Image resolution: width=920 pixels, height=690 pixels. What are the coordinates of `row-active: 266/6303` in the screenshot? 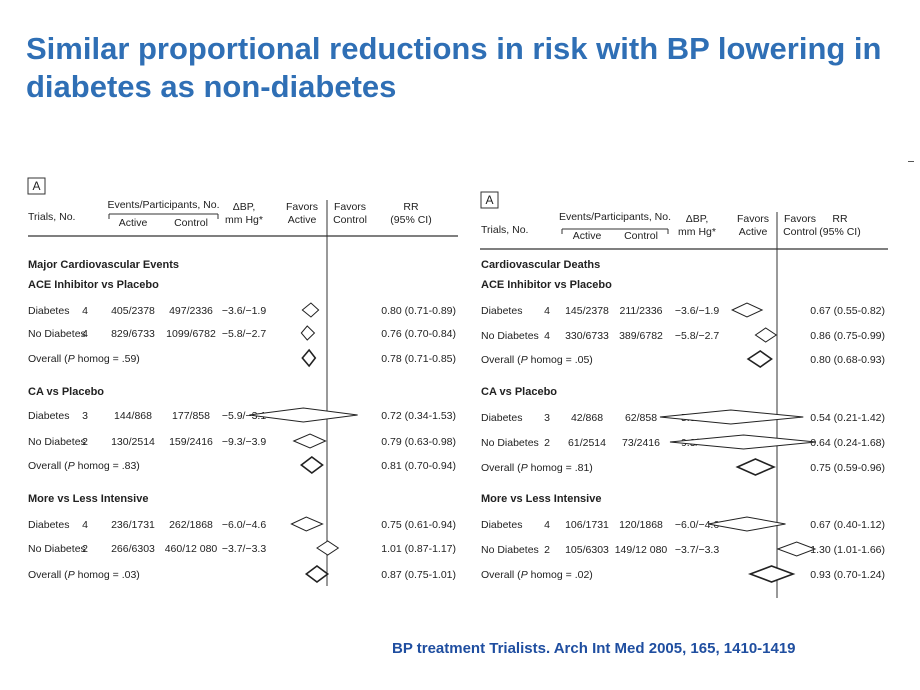 It's located at (133, 549).